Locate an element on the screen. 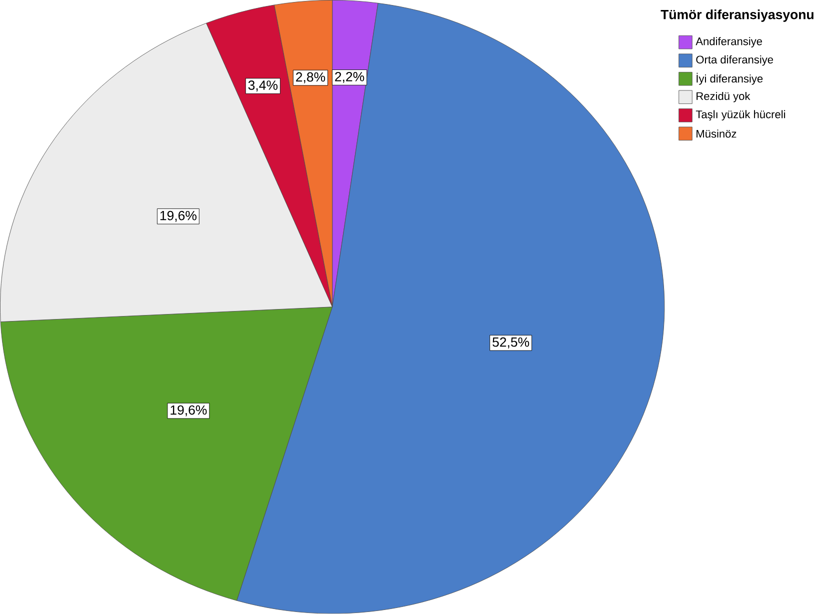 The width and height of the screenshot is (818, 614). data-label: 2,2% is located at coordinates (349, 78).